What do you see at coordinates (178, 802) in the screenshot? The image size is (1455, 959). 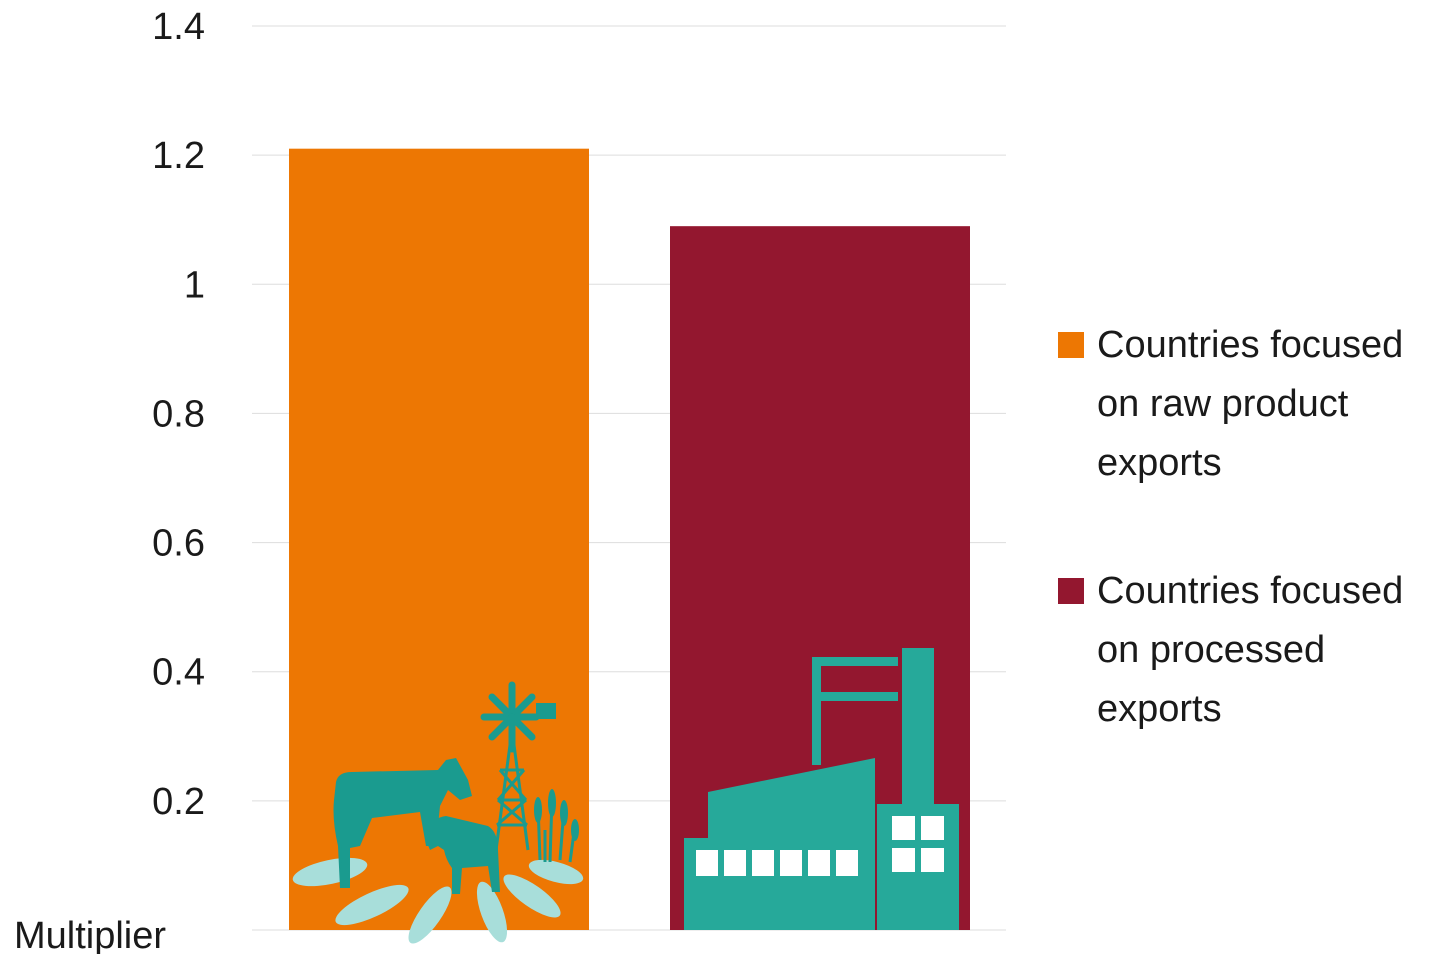 I see `y-tick-label: 0.2` at bounding box center [178, 802].